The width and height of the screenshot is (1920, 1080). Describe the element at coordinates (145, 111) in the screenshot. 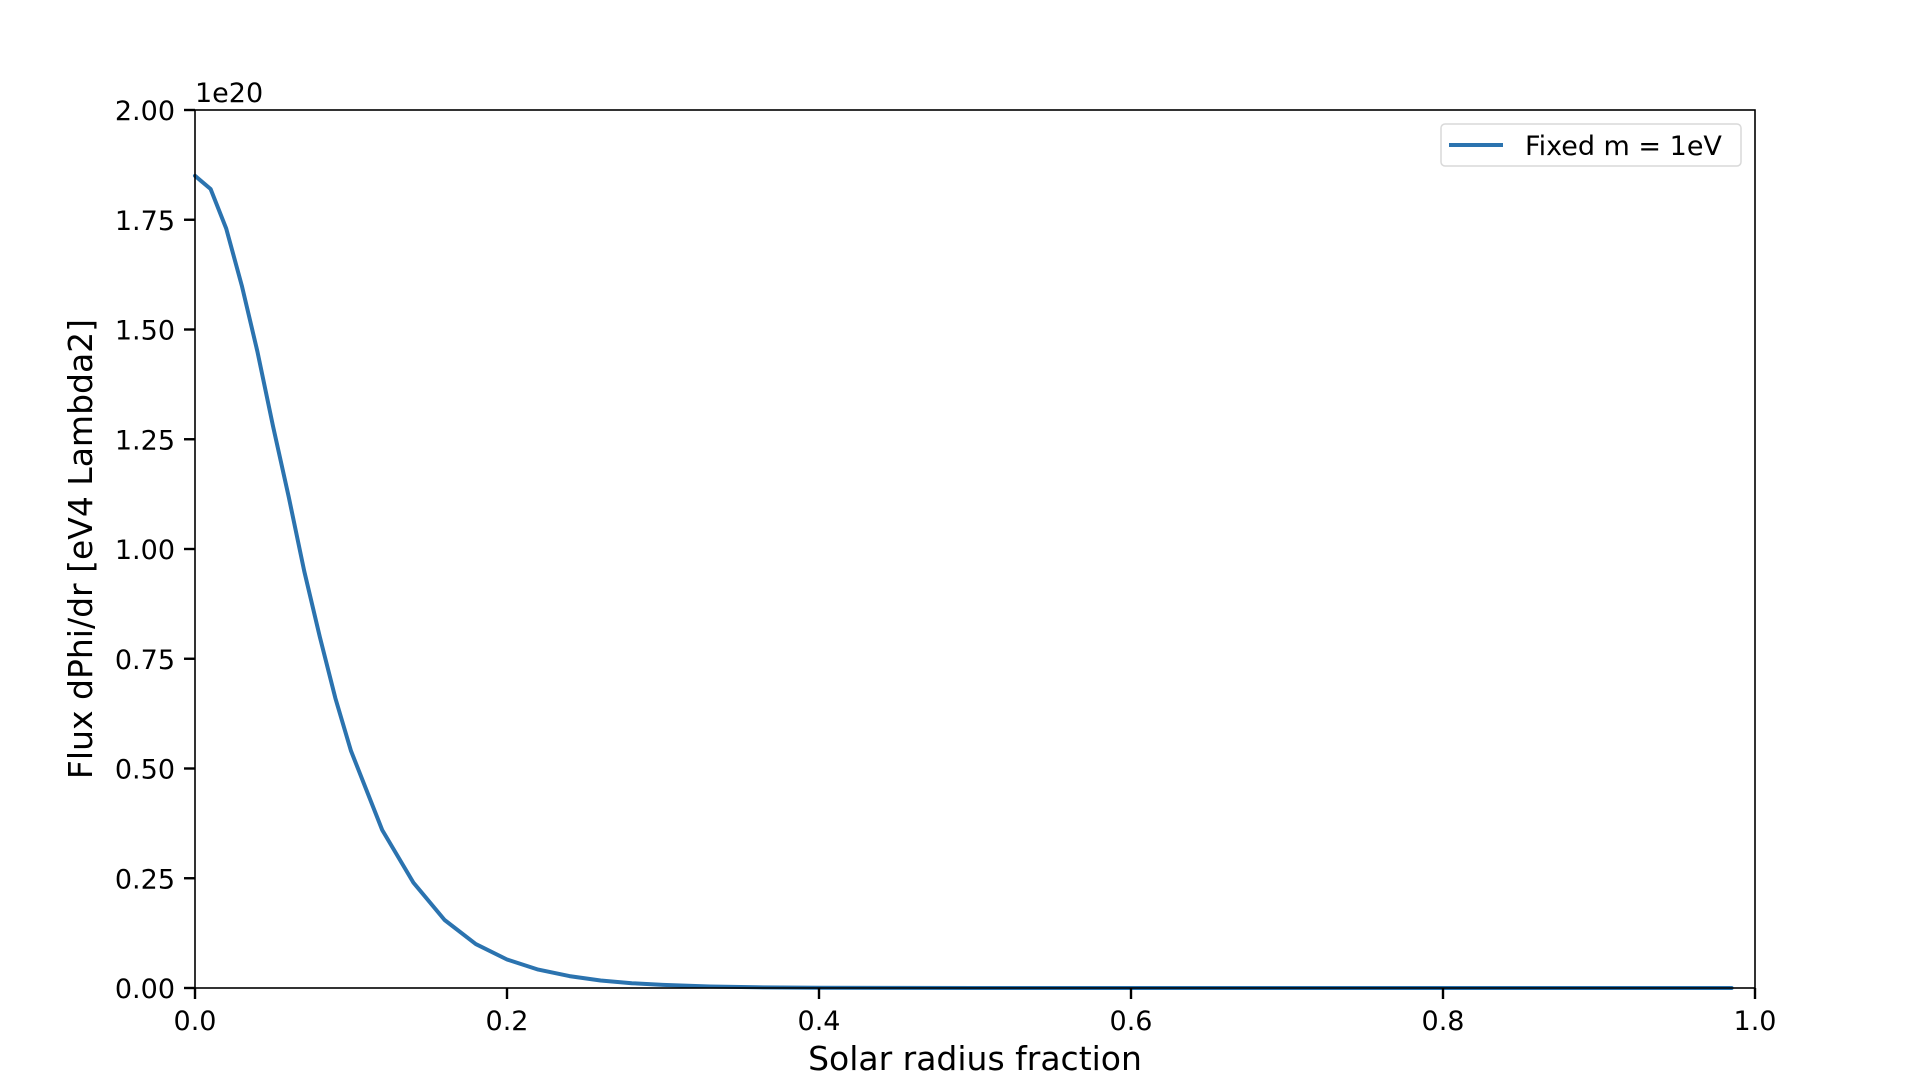

I see `y-tick-label-8: 2.00` at that location.